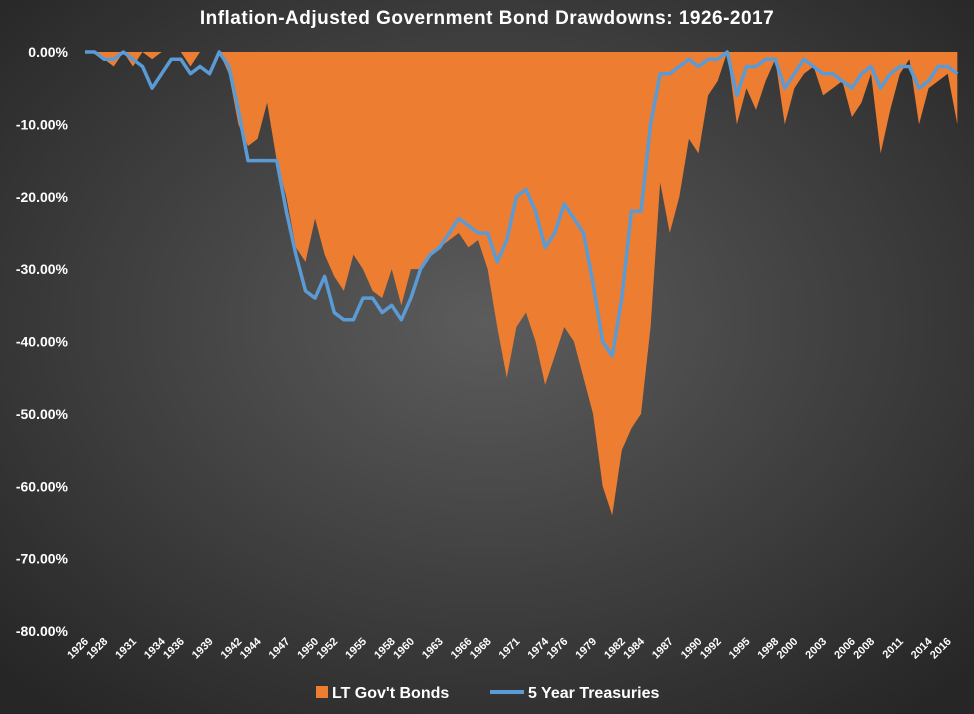 The width and height of the screenshot is (974, 714). What do you see at coordinates (42, 486) in the screenshot?
I see `y-tick-label: -60.00%` at bounding box center [42, 486].